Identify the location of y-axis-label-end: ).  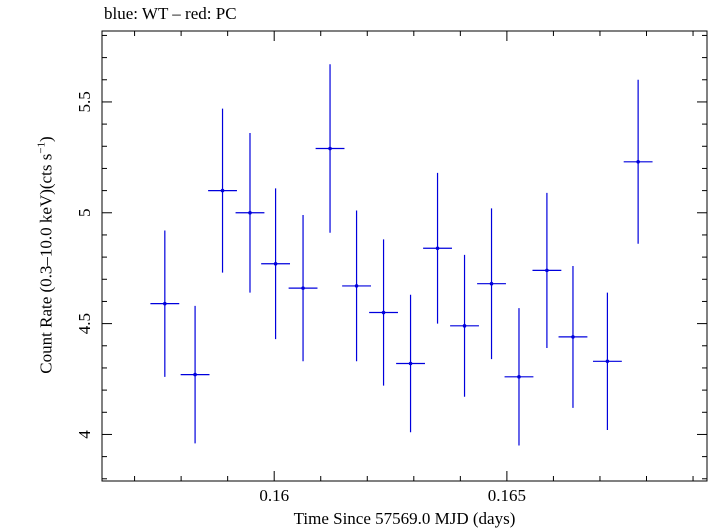
(46, 139).